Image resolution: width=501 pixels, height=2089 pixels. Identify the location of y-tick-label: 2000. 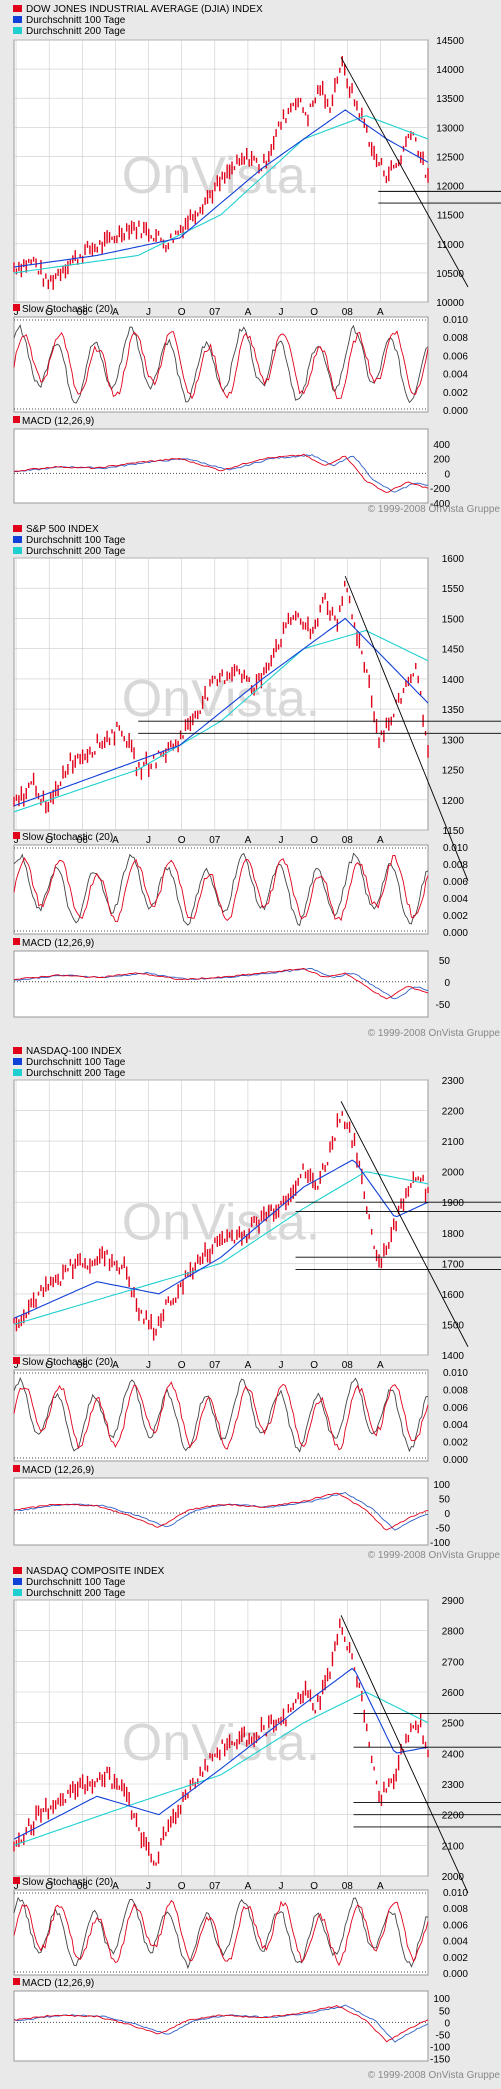
(453, 1877).